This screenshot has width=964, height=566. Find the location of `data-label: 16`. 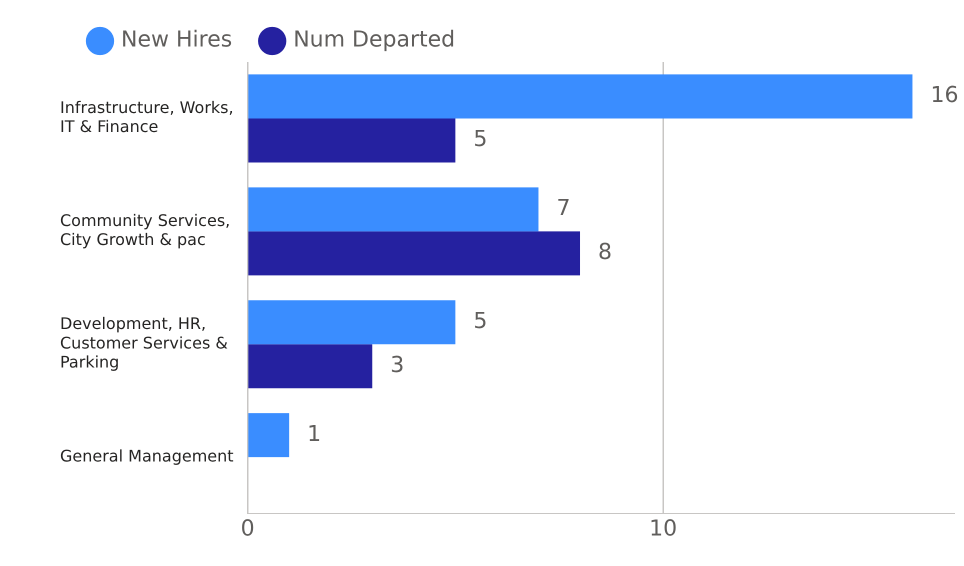

data-label: 16 is located at coordinates (944, 95).